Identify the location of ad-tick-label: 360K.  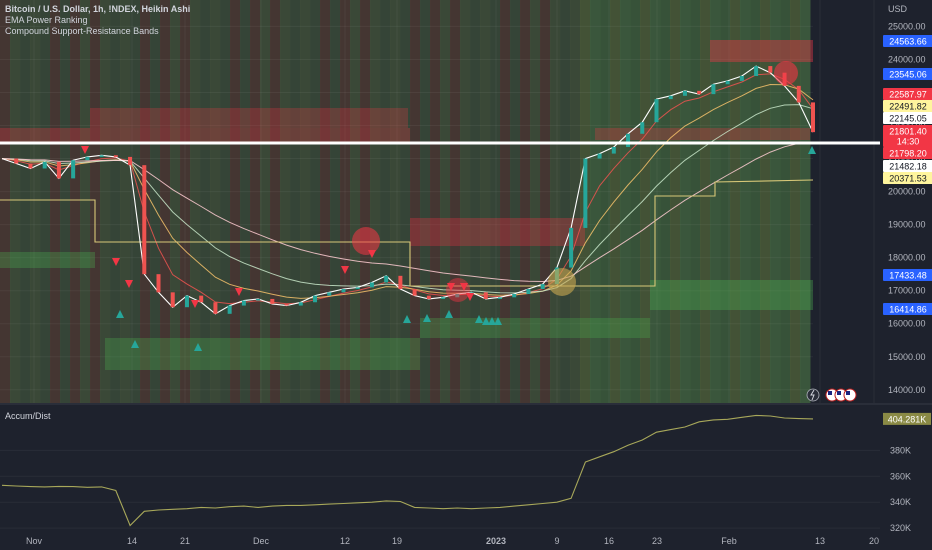
(900, 476).